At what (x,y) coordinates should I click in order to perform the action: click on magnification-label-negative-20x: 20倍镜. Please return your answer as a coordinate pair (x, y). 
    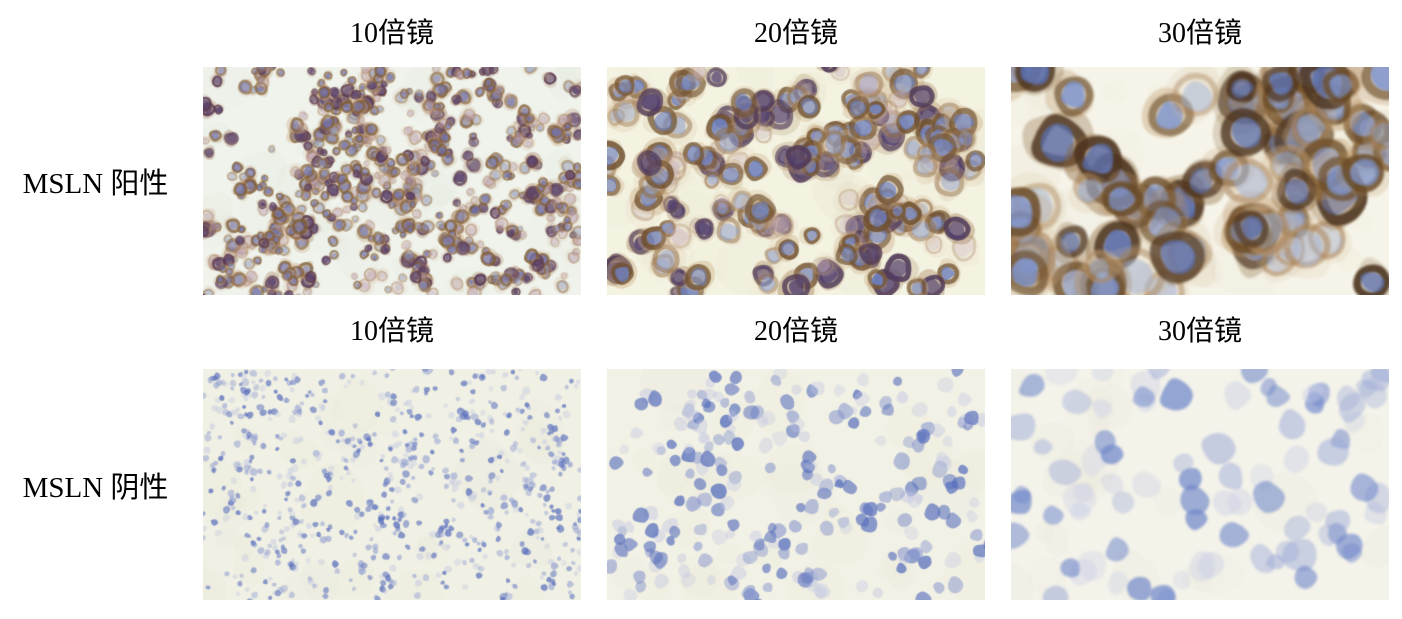
    Looking at the image, I should click on (795, 332).